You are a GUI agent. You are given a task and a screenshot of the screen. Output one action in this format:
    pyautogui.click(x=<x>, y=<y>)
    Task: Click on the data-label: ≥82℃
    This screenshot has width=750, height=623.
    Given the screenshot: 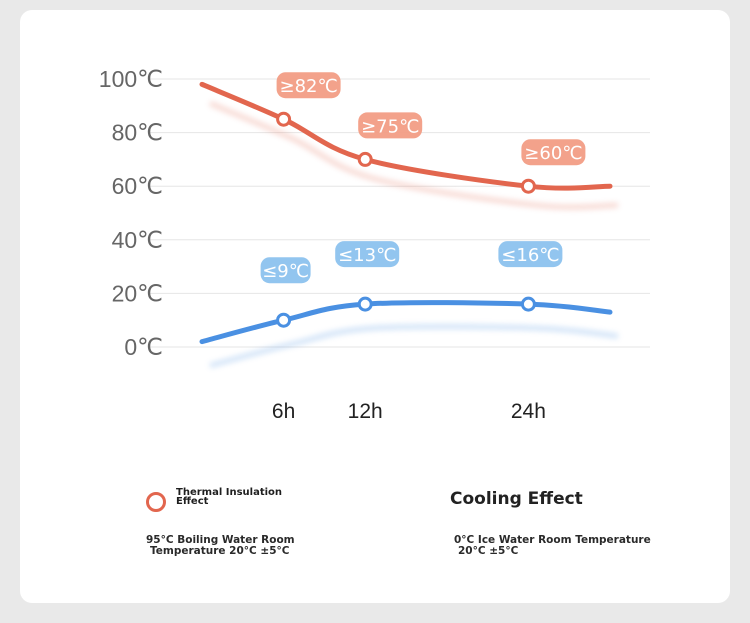 What is the action you would take?
    pyautogui.click(x=308, y=86)
    